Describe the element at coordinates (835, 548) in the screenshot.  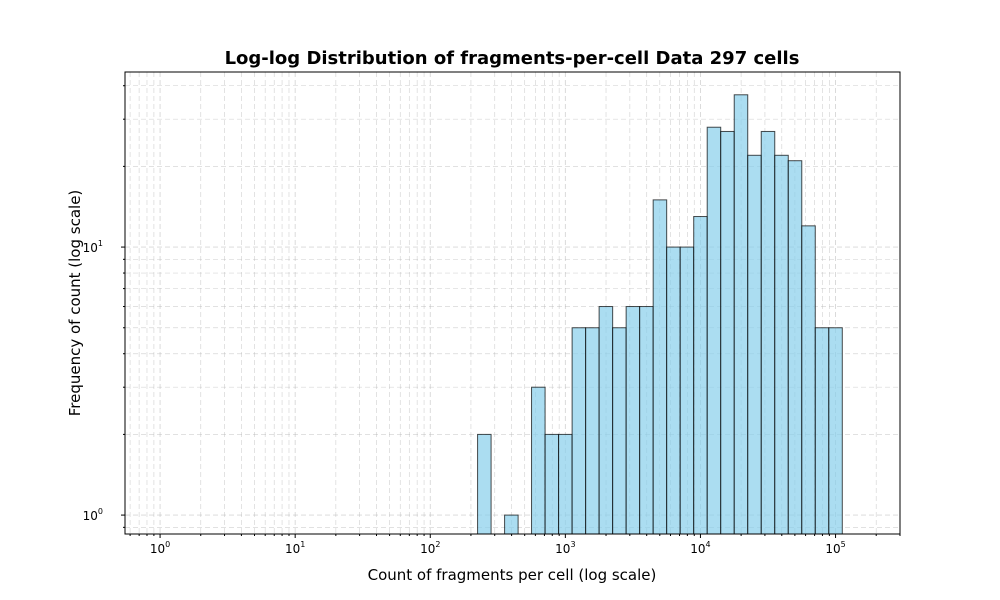
I see `x-tick-label: 10⁵` at that location.